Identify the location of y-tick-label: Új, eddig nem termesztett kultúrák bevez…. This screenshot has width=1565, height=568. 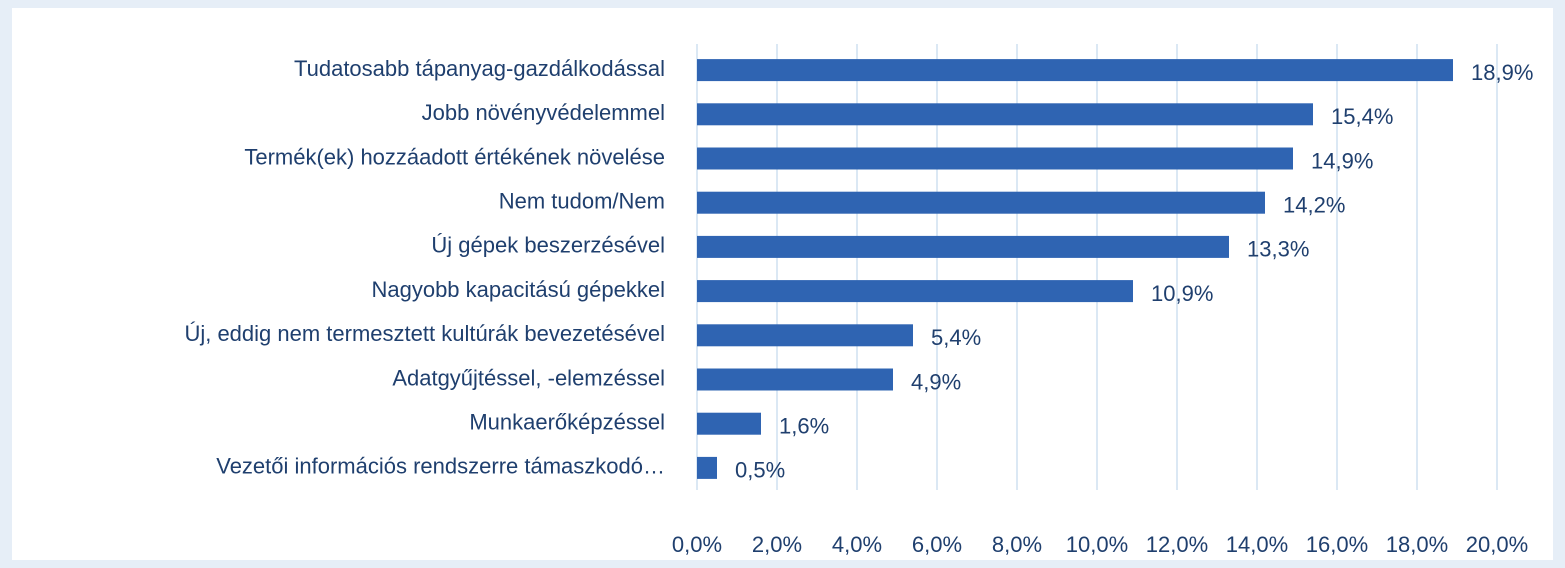
(424, 333).